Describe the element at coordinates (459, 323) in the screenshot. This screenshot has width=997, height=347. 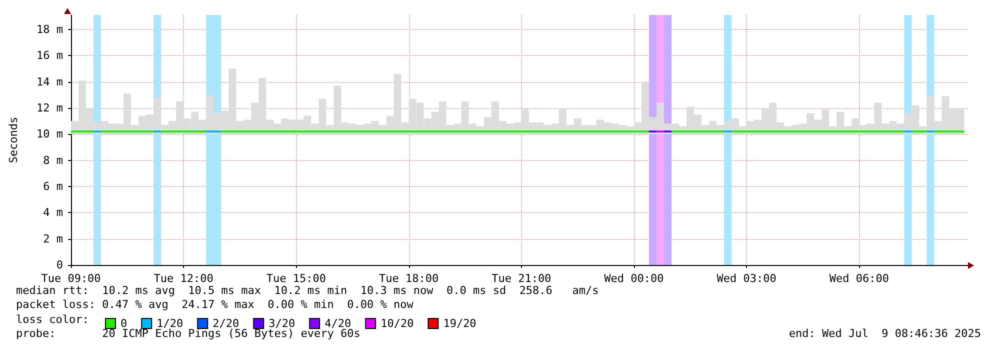
I see `legend-label: 19/20` at that location.